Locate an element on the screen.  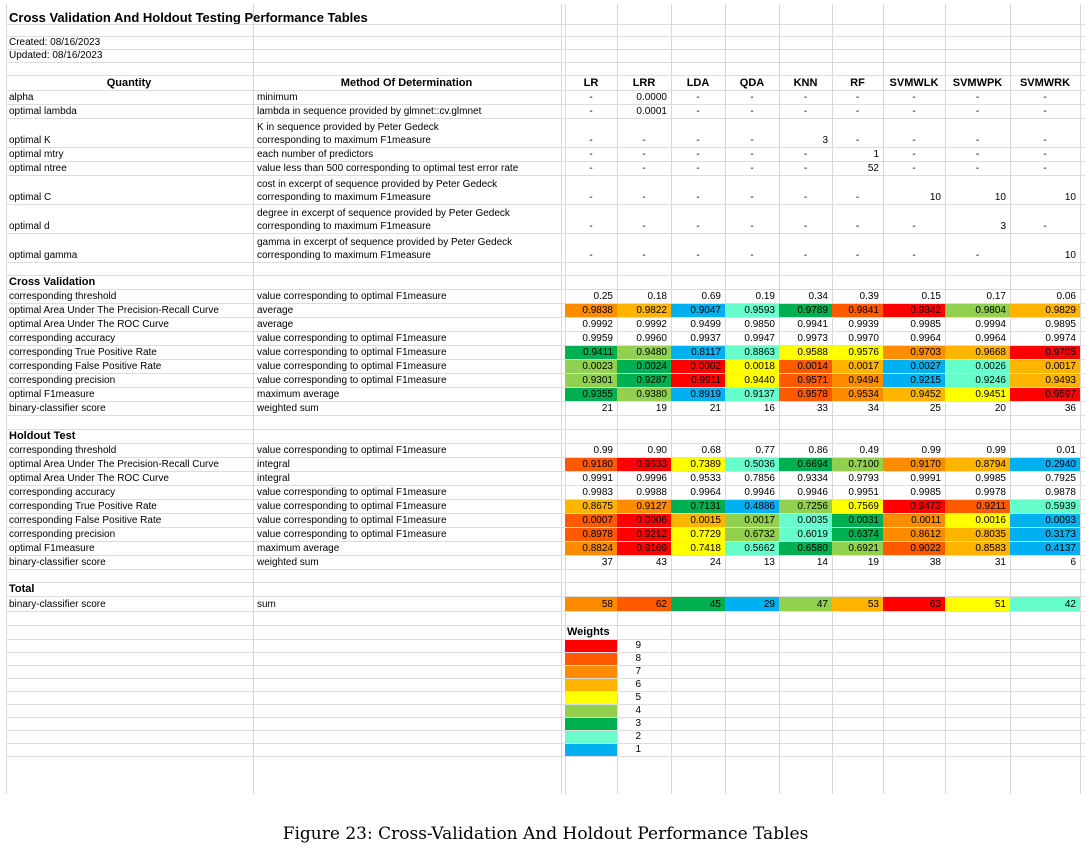
weight-swatch is located at coordinates (591, 698).